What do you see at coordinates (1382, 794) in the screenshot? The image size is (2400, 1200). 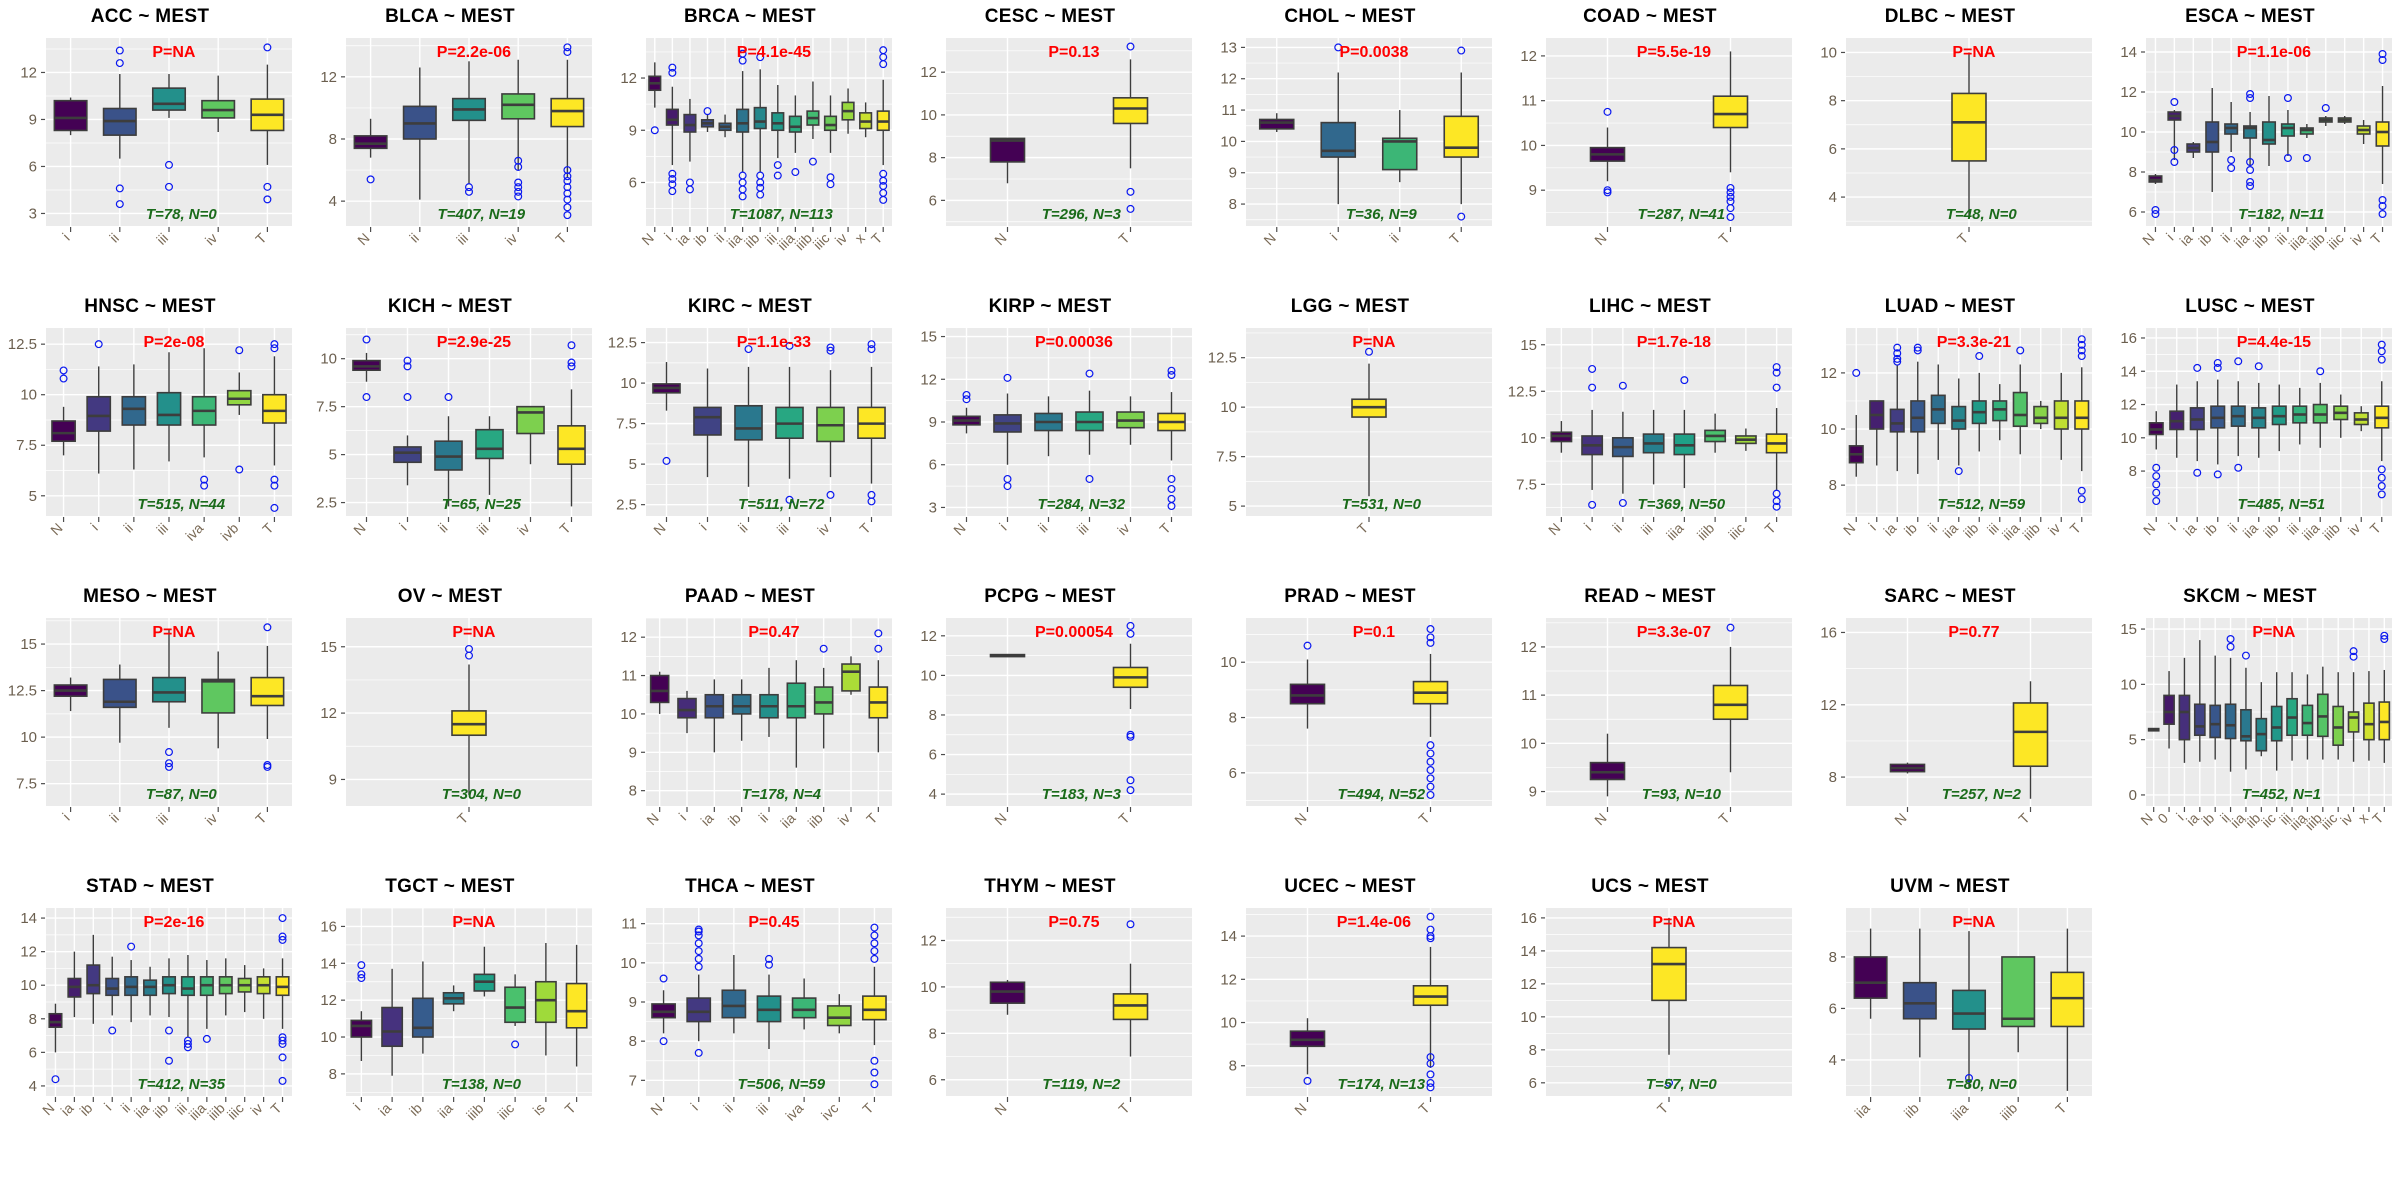 I see `svg-text: T=494, N=52` at bounding box center [1382, 794].